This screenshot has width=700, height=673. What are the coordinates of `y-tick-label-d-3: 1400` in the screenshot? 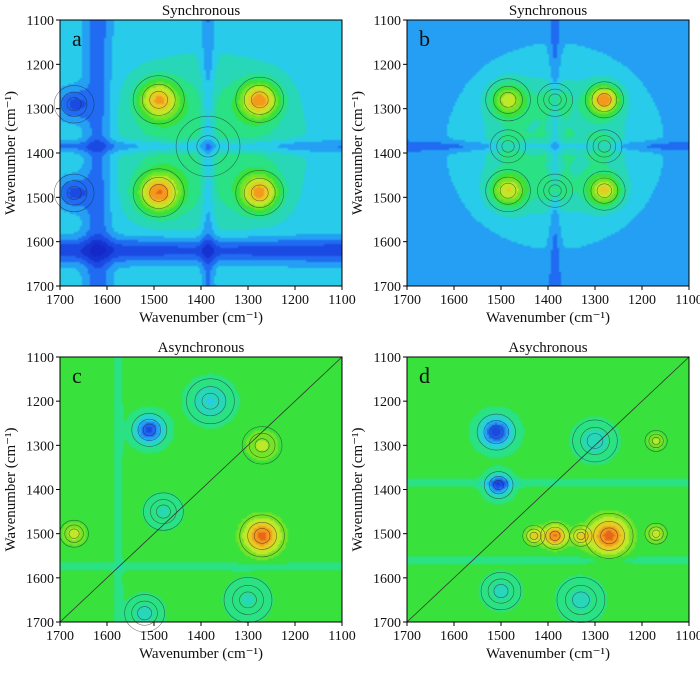 It's located at (387, 491).